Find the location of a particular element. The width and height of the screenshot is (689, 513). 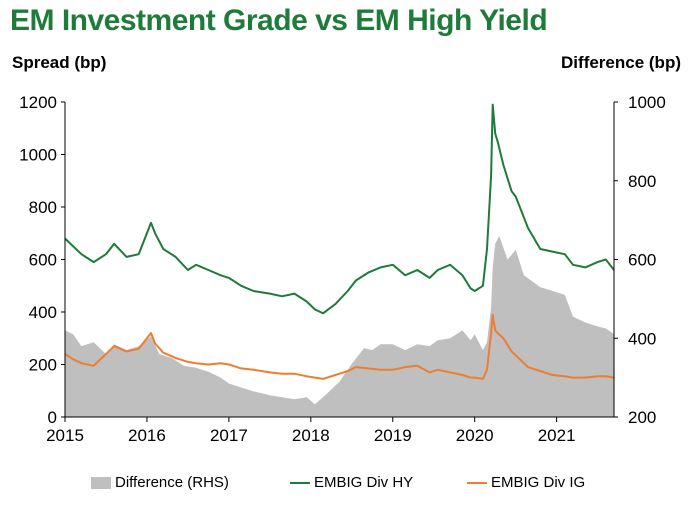

legend-item-ig: EMBIG Div IG is located at coordinates (526, 482).